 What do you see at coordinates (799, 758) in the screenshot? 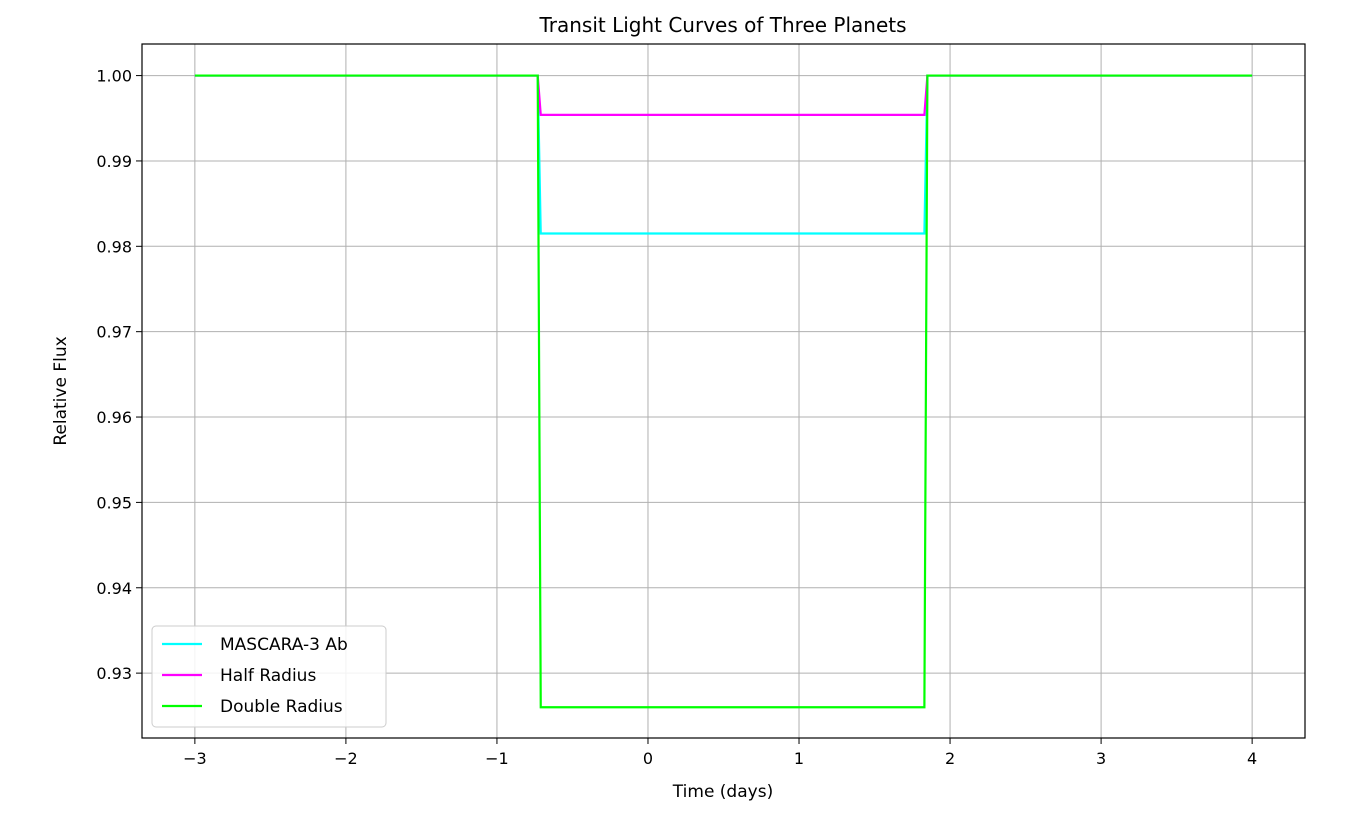
I see `x-tick-label: 1` at bounding box center [799, 758].